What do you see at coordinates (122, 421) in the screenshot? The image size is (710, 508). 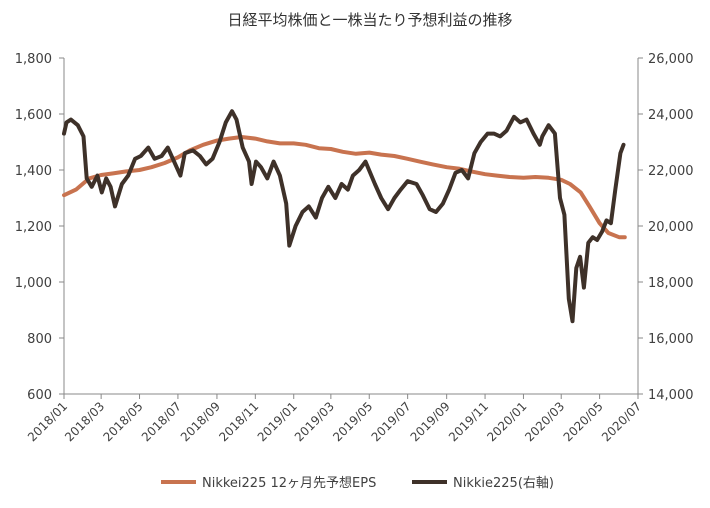 I see `x-tick-label: 2018/05` at bounding box center [122, 421].